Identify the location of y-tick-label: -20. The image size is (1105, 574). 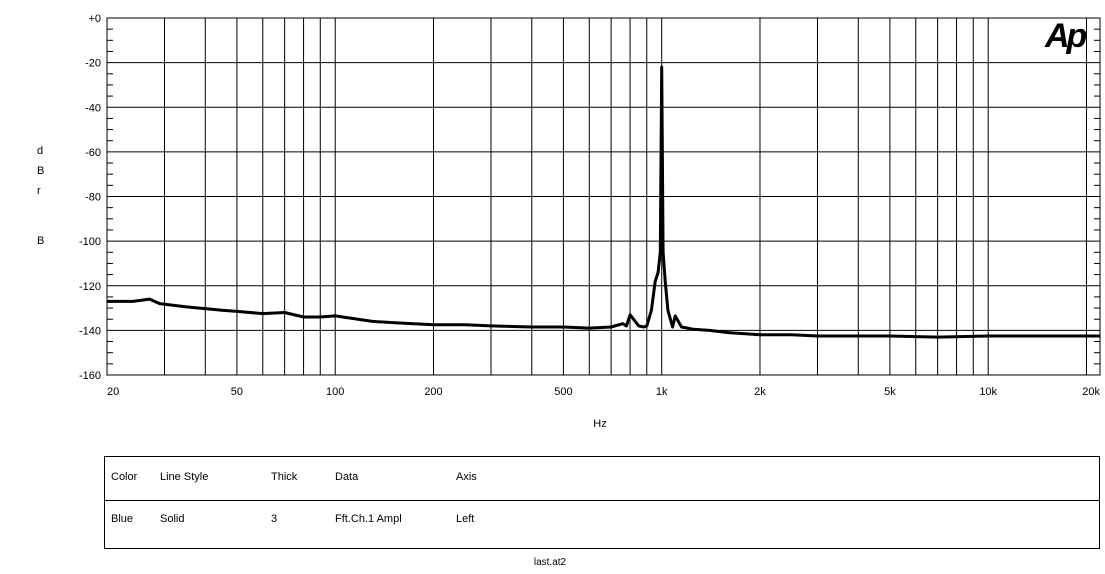
(93, 64).